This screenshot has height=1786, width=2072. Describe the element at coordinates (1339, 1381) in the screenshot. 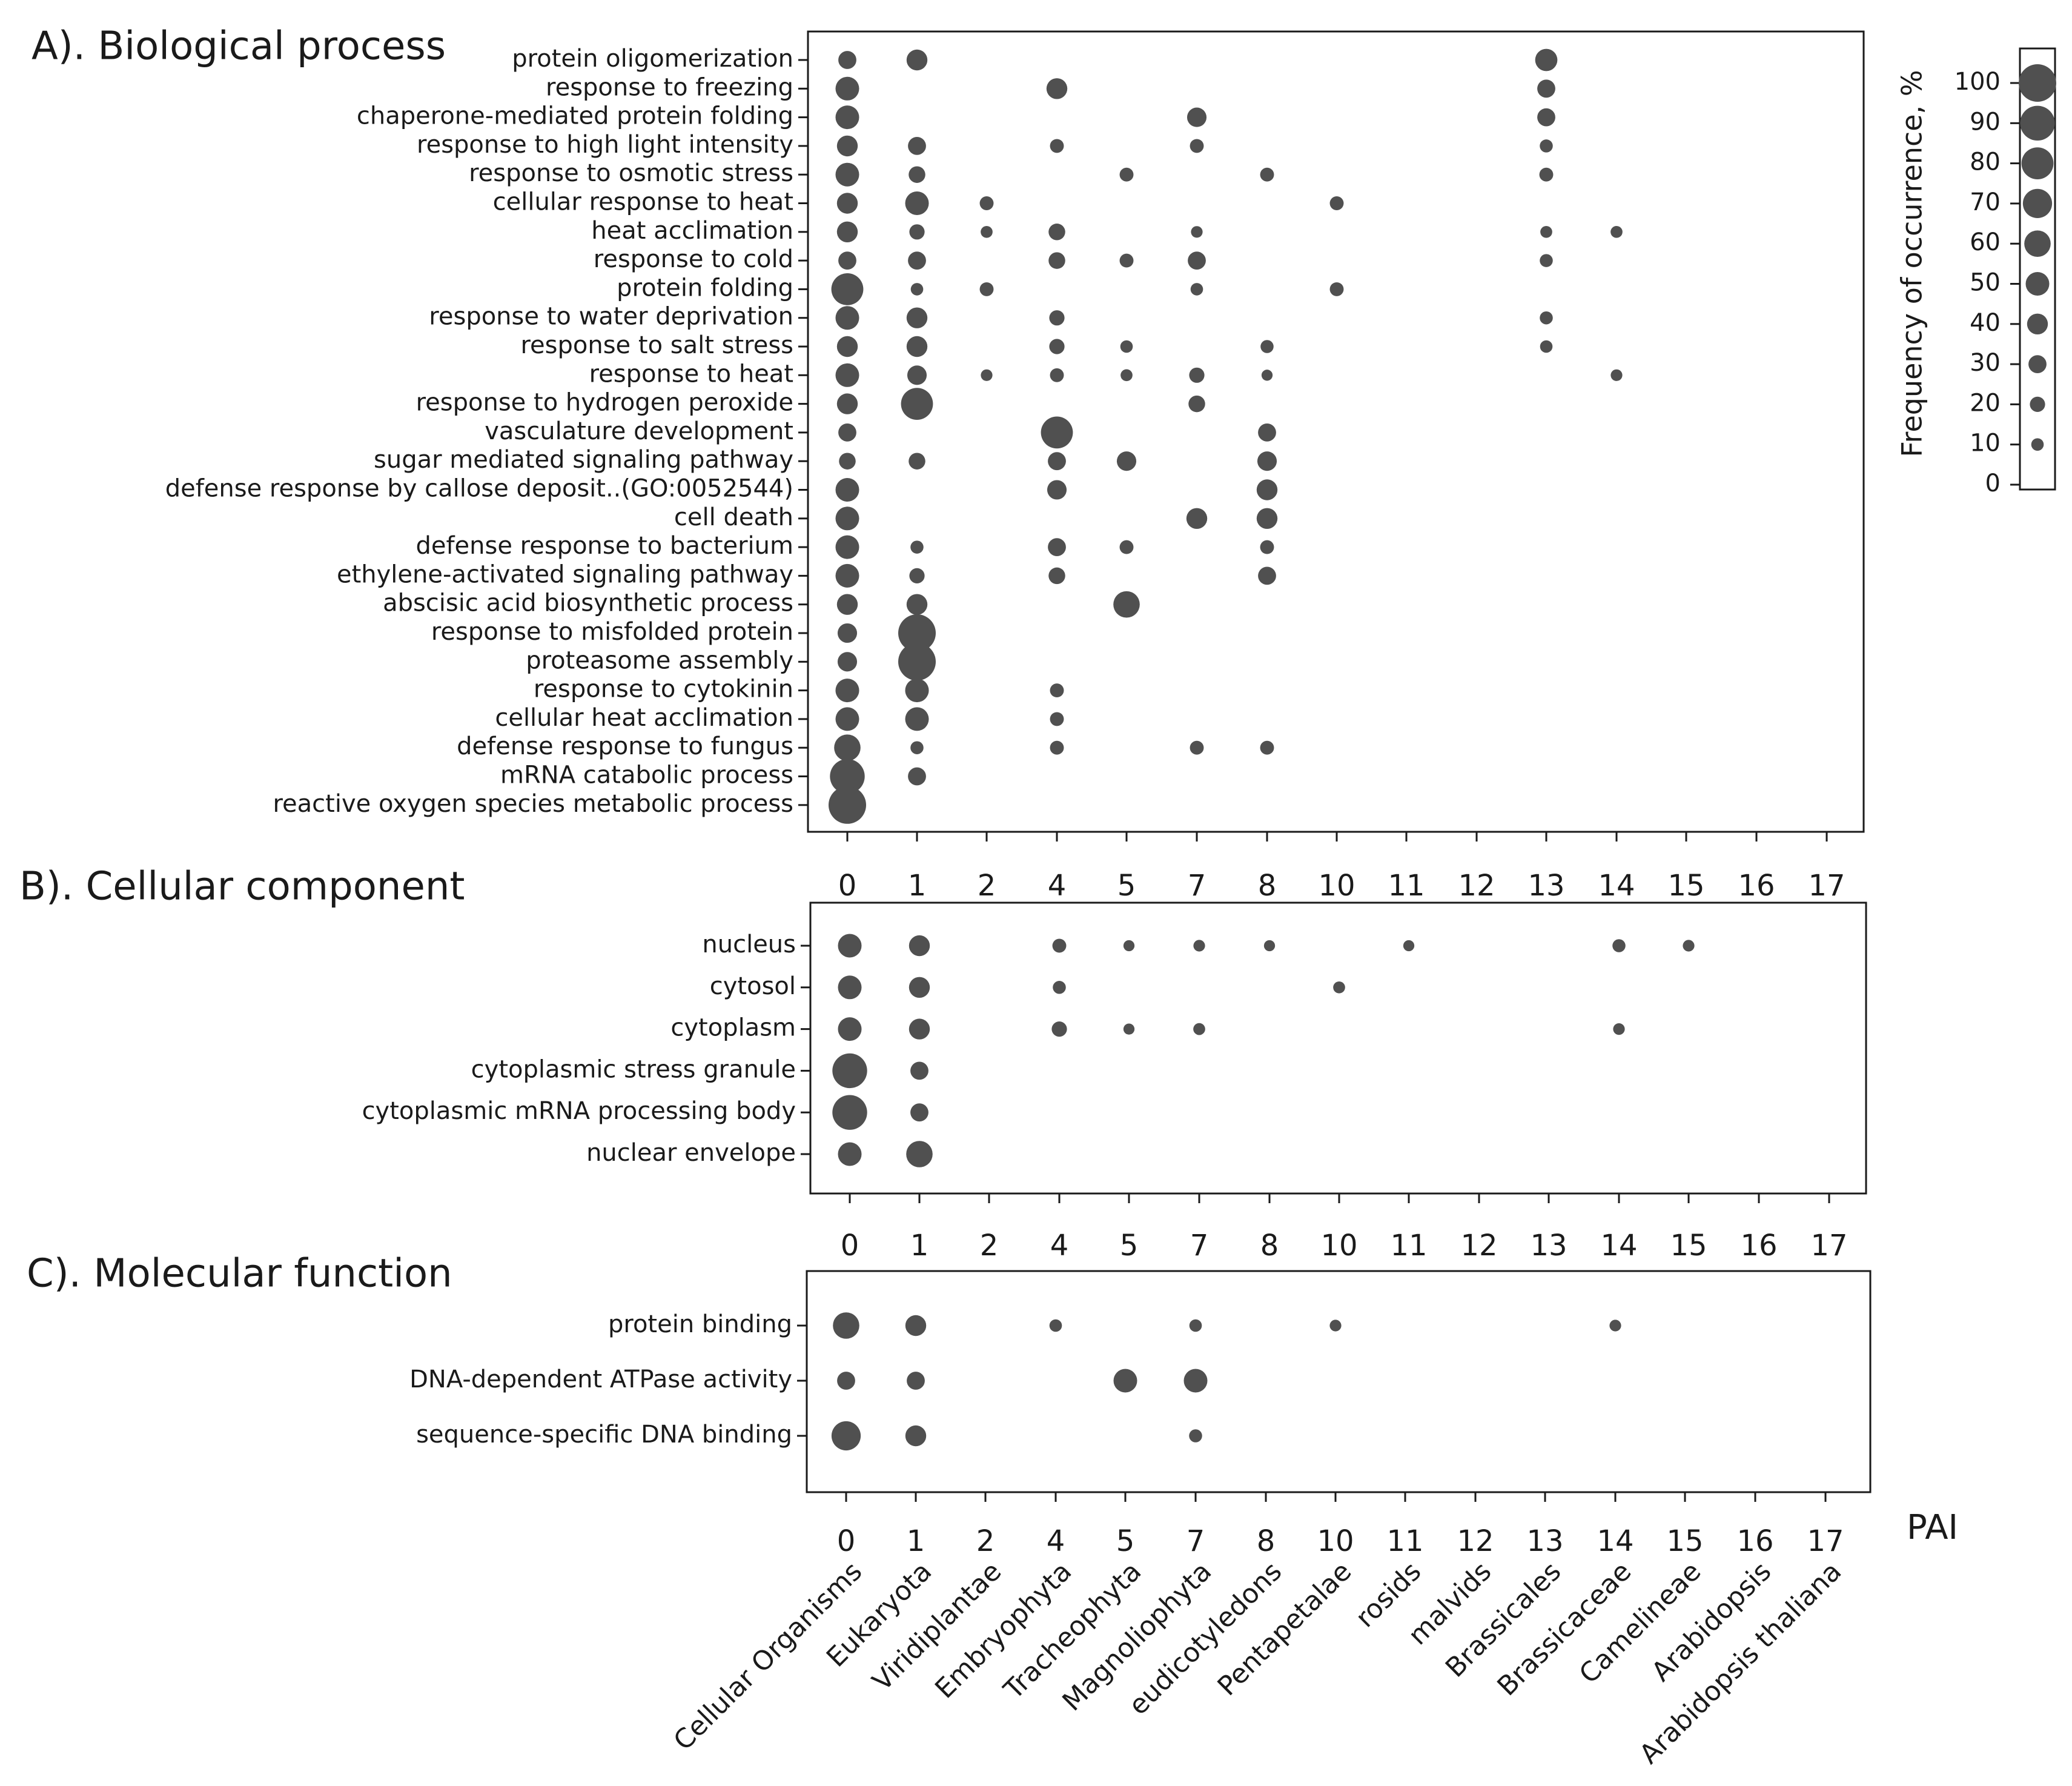

I see `plot-frame` at that location.